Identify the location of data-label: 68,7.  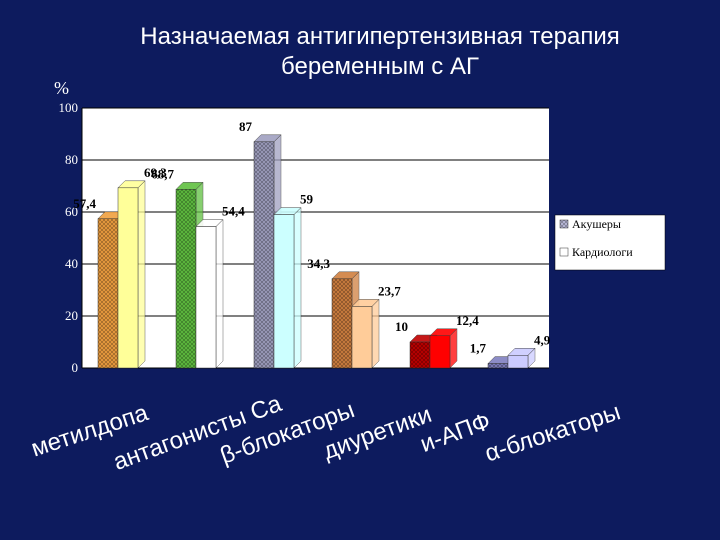
(162, 173).